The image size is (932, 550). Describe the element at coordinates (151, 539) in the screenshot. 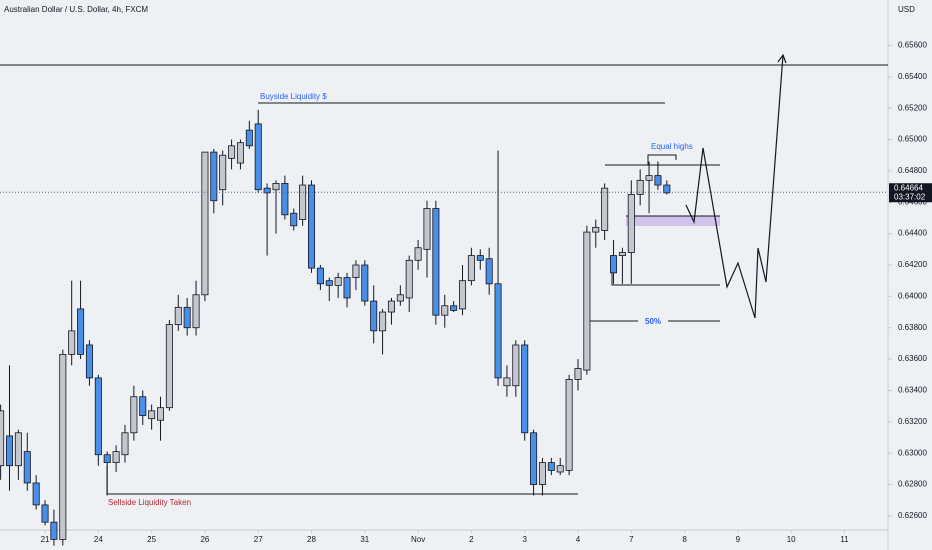

I see `x-tick-label: 25` at that location.